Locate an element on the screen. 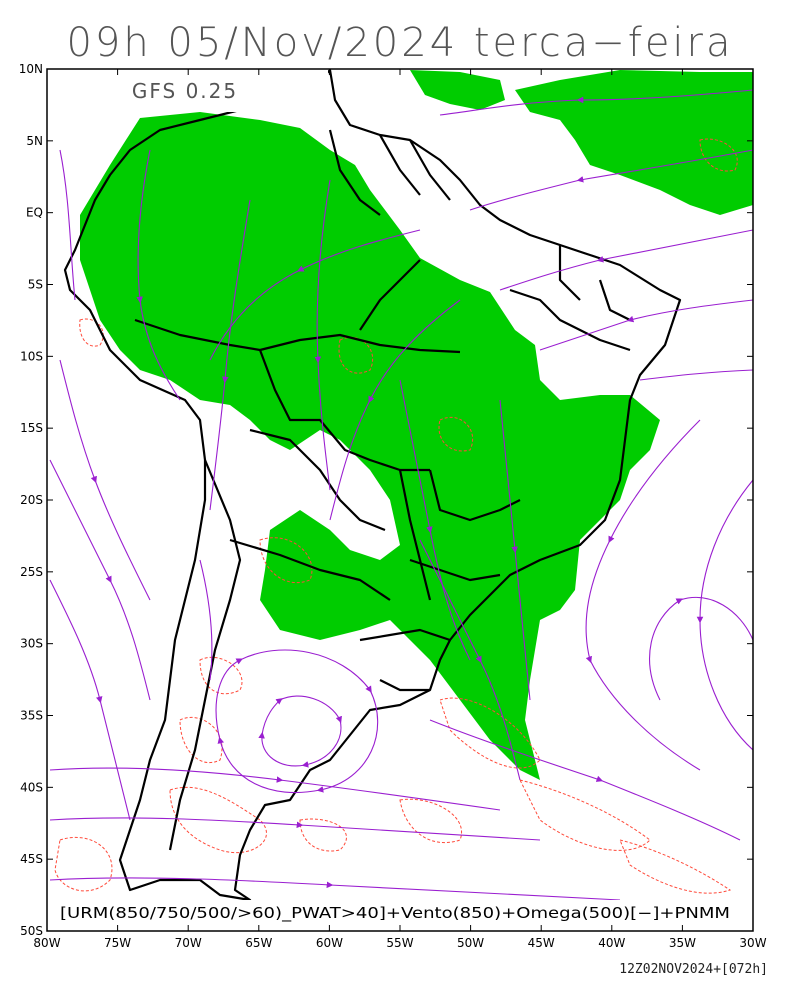  humidity-region-atlantic is located at coordinates (634, 142).